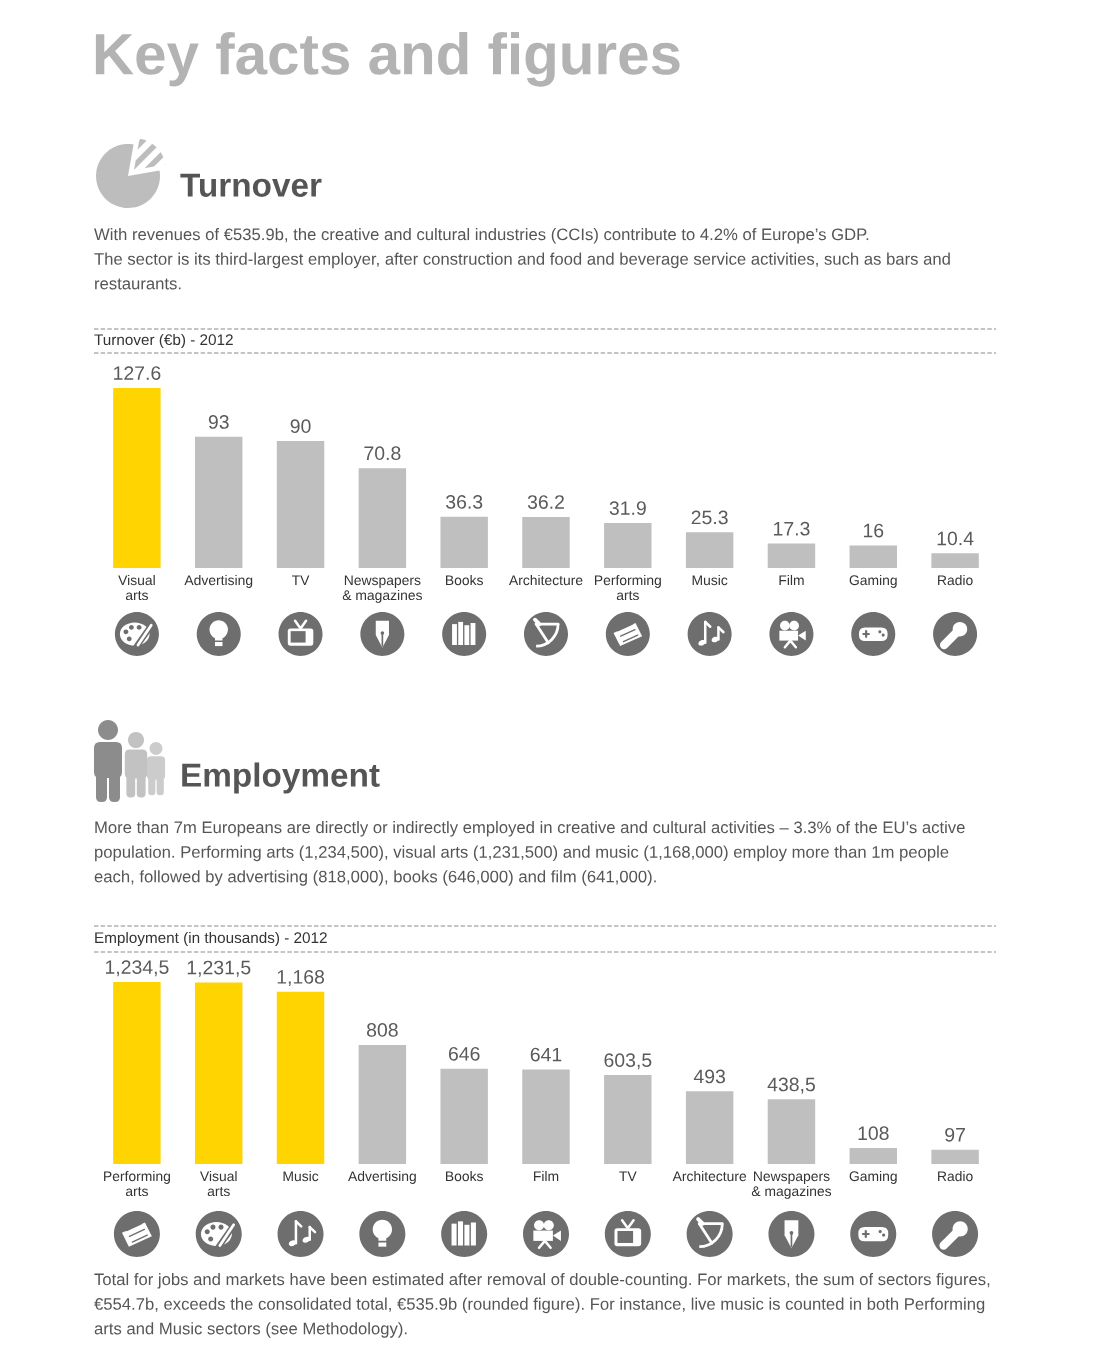  What do you see at coordinates (251, 185) in the screenshot?
I see `text: Turnover` at bounding box center [251, 185].